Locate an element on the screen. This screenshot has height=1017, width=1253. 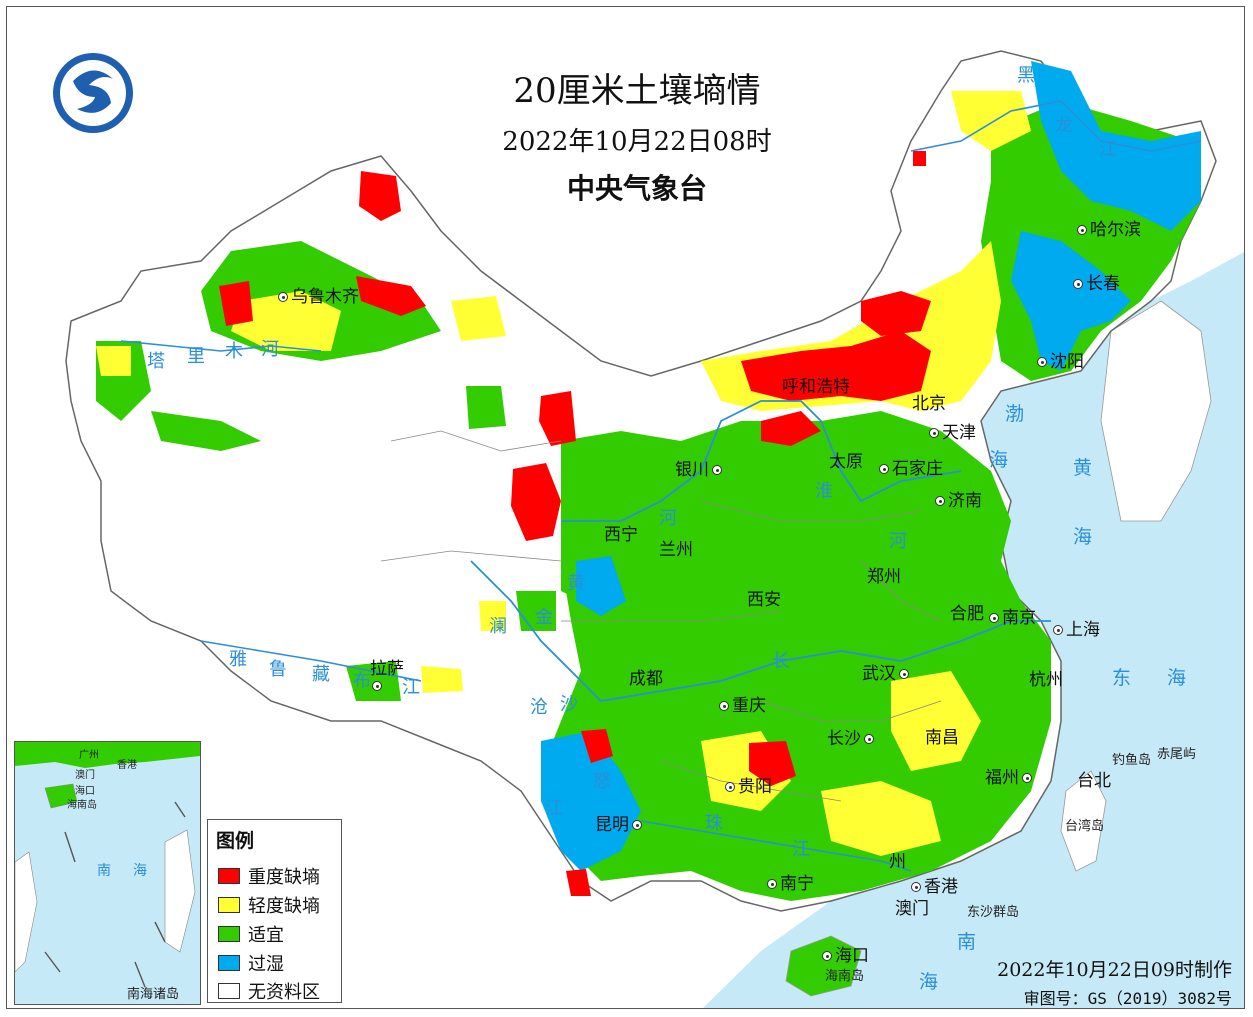
river-label-jinsha-1: 金 is located at coordinates (544, 617).